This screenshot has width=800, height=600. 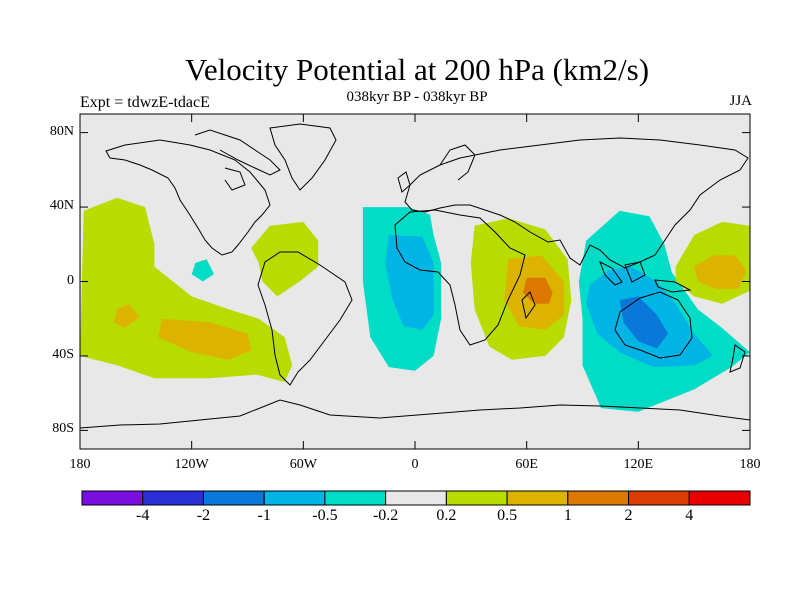 What do you see at coordinates (628, 515) in the screenshot?
I see `colorbar-label-8: 2` at bounding box center [628, 515].